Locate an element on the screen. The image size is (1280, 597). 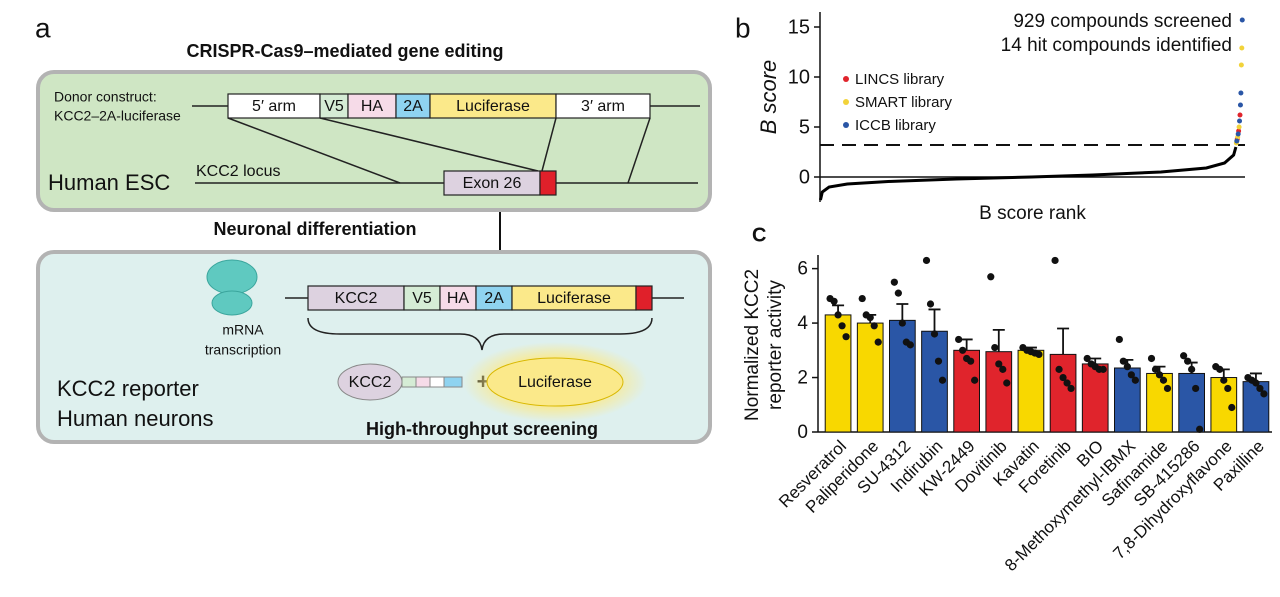
x-axis-label: B score rank is located at coordinates (1032, 213).